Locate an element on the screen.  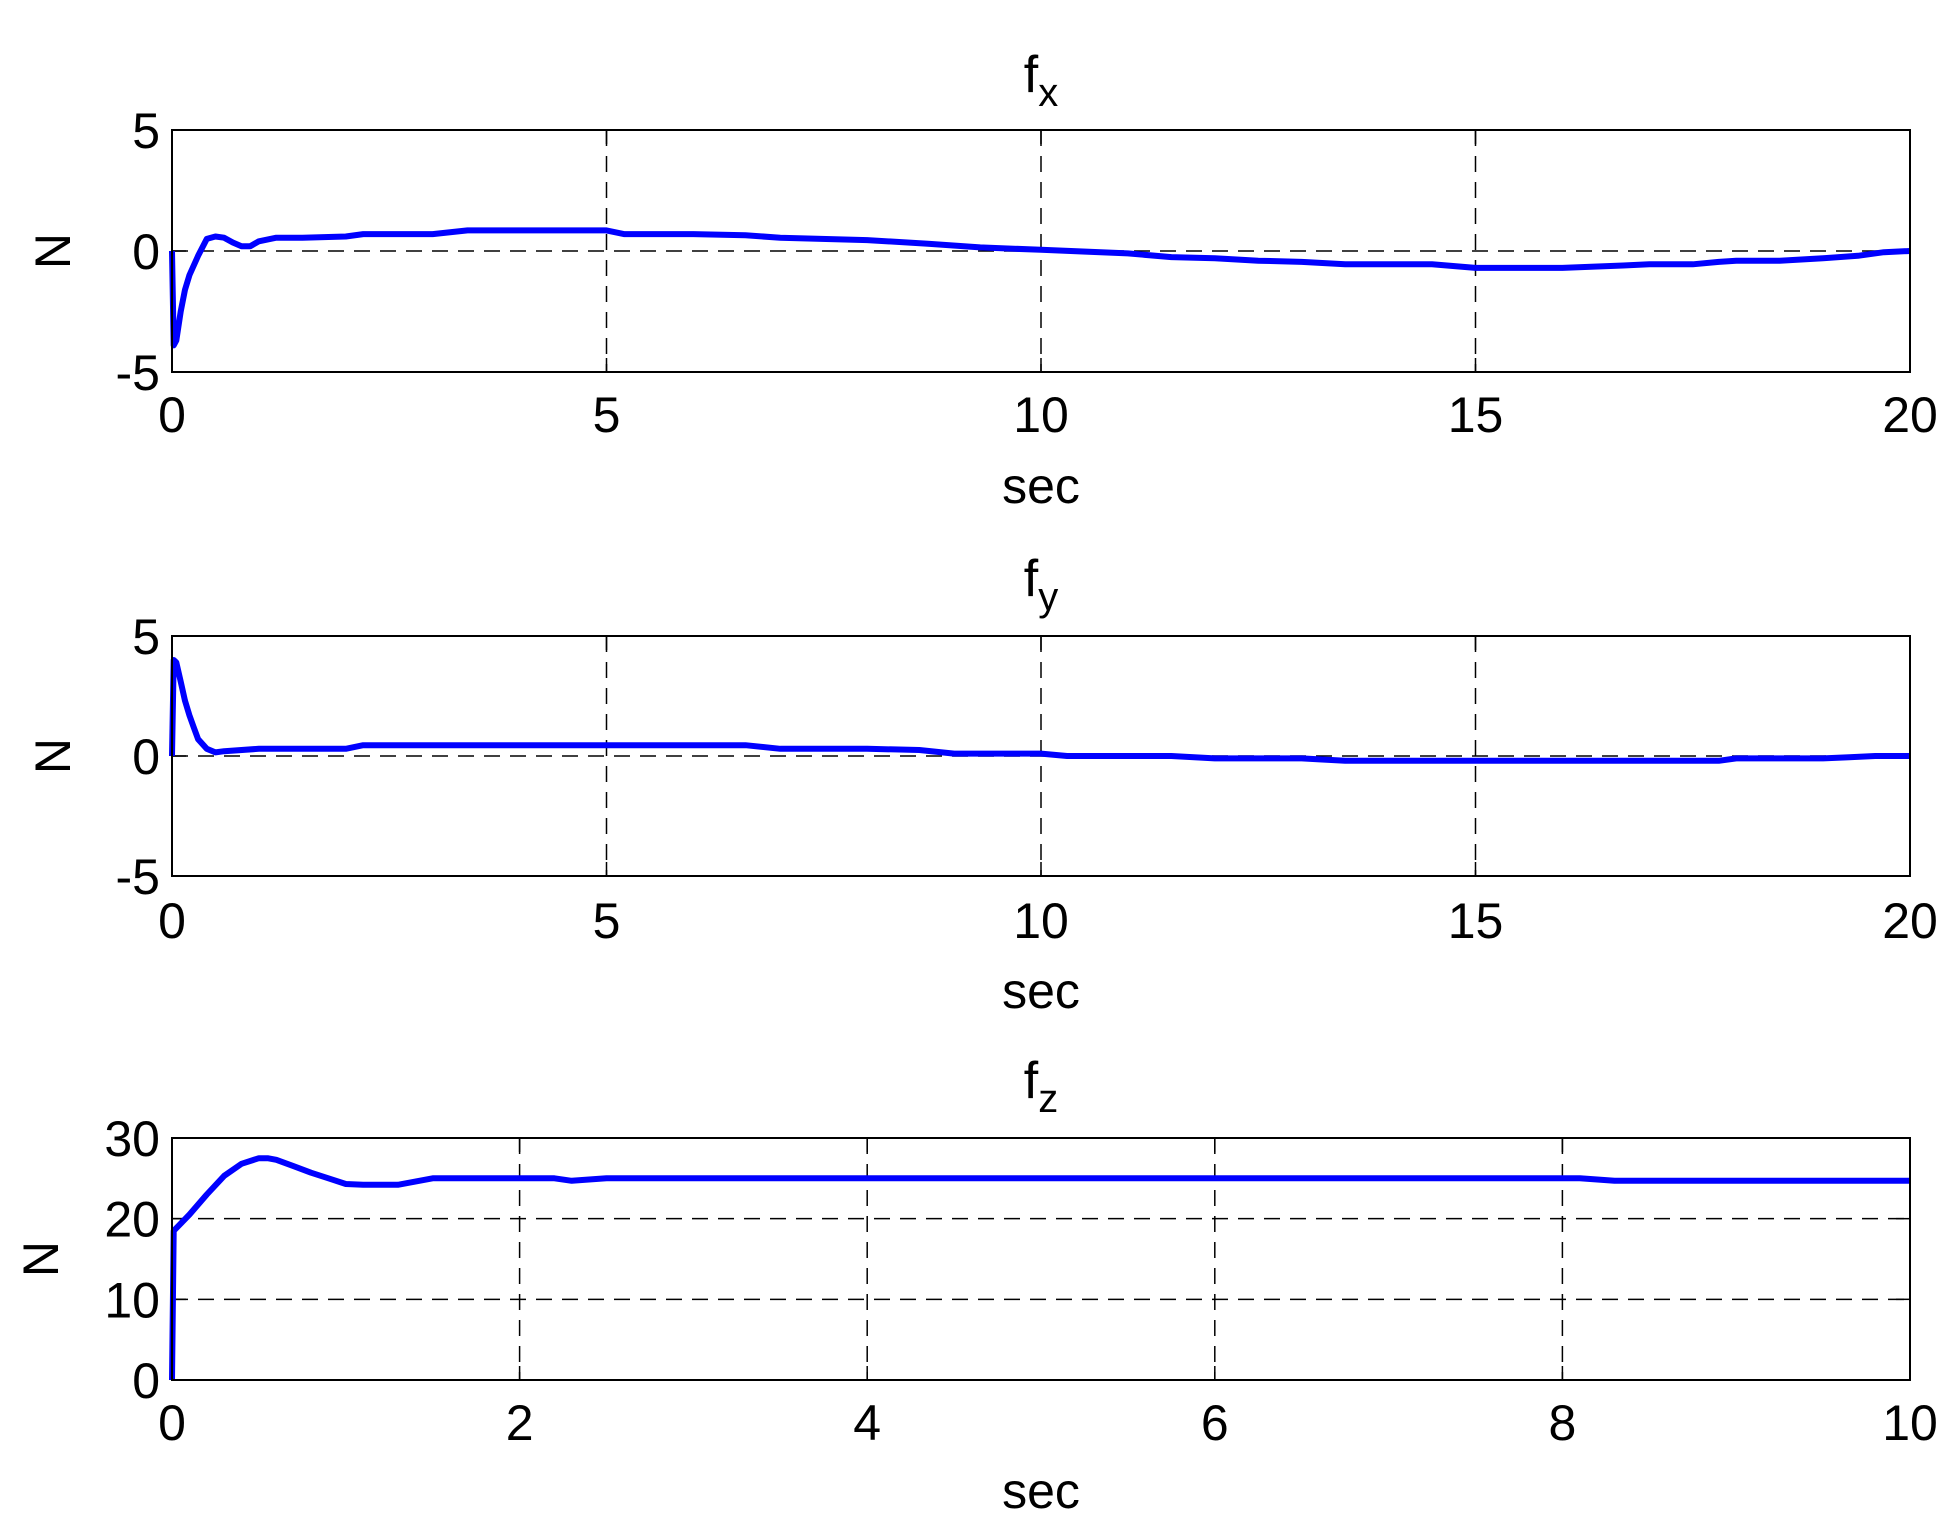
y-tick-label: 20 is located at coordinates (132, 1220).